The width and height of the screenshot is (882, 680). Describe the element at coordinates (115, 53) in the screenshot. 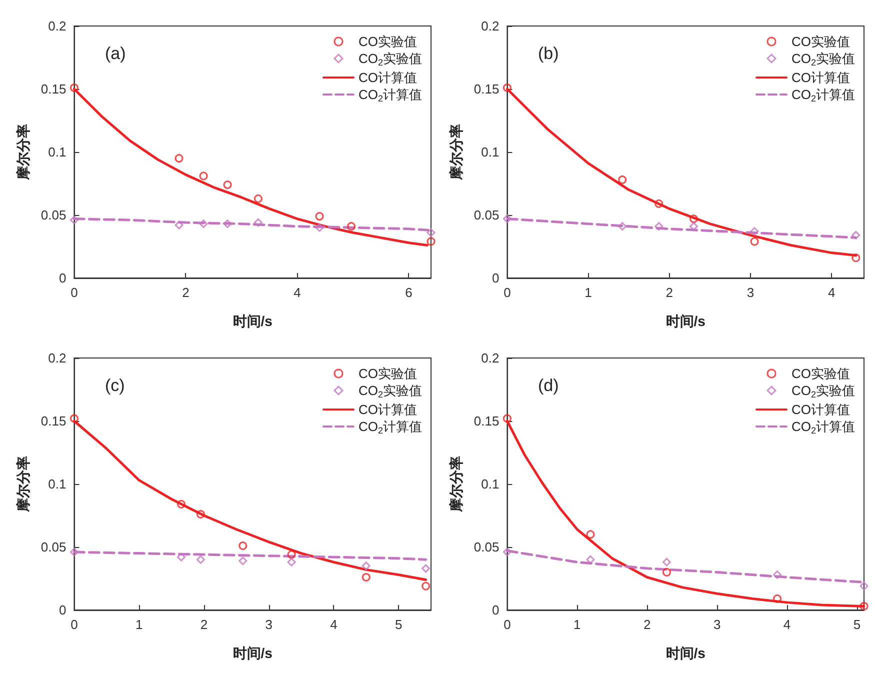

I see `text: (a)` at that location.